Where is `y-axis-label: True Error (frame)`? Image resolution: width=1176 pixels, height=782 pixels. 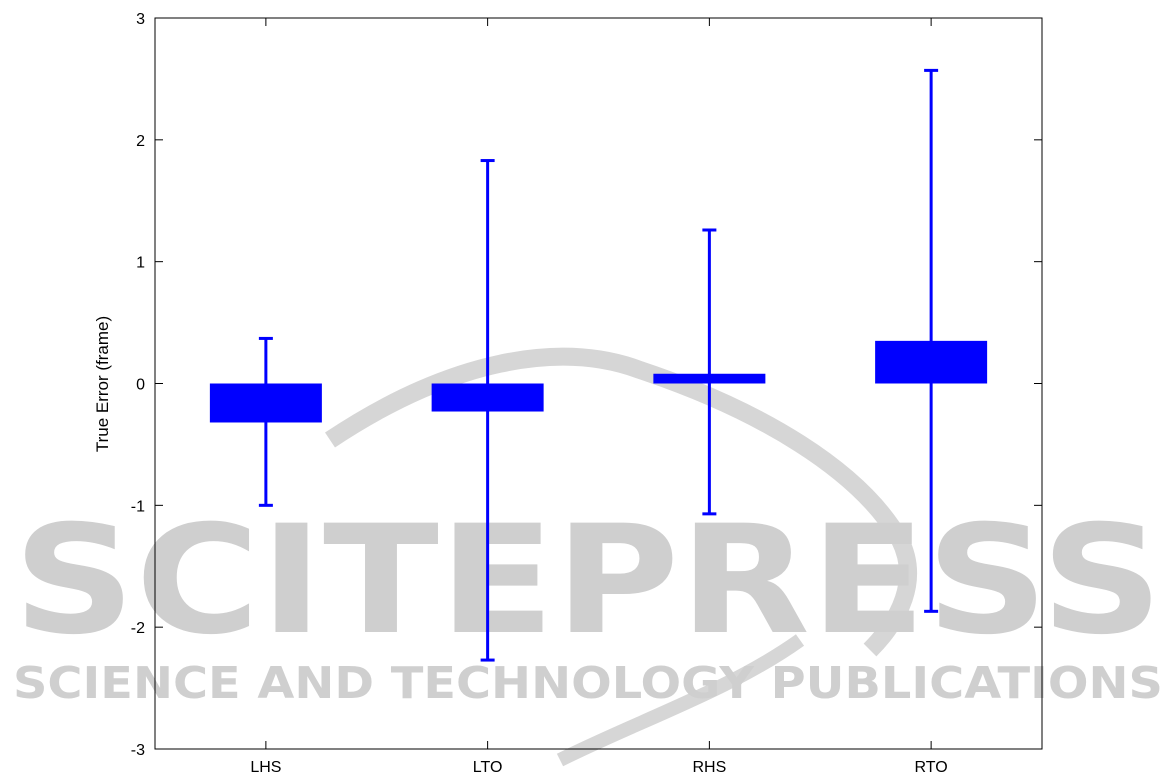 y-axis-label: True Error (frame) is located at coordinates (102, 384).